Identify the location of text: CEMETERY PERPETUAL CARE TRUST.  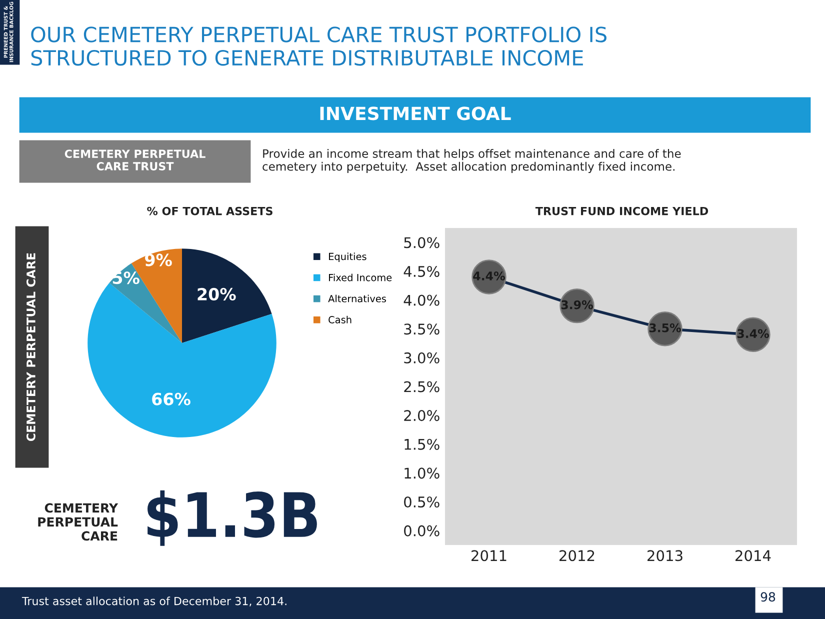
(135, 160).